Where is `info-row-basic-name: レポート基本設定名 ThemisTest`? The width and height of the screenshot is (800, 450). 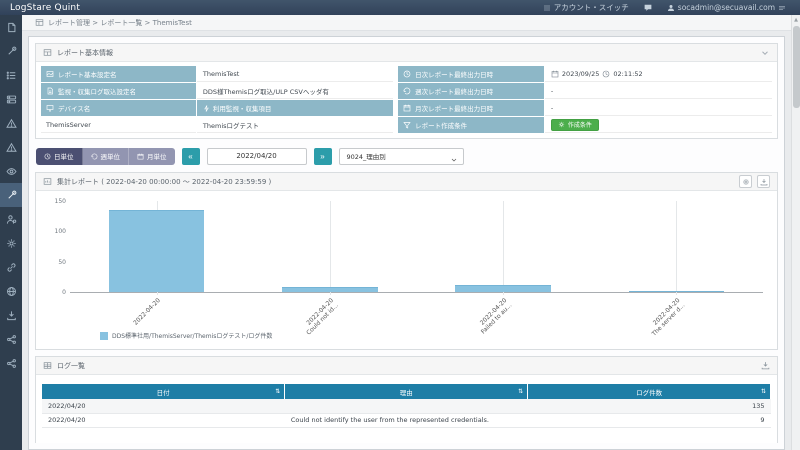 info-row-basic-name: レポート基本設定名 ThemisTest is located at coordinates (217, 74).